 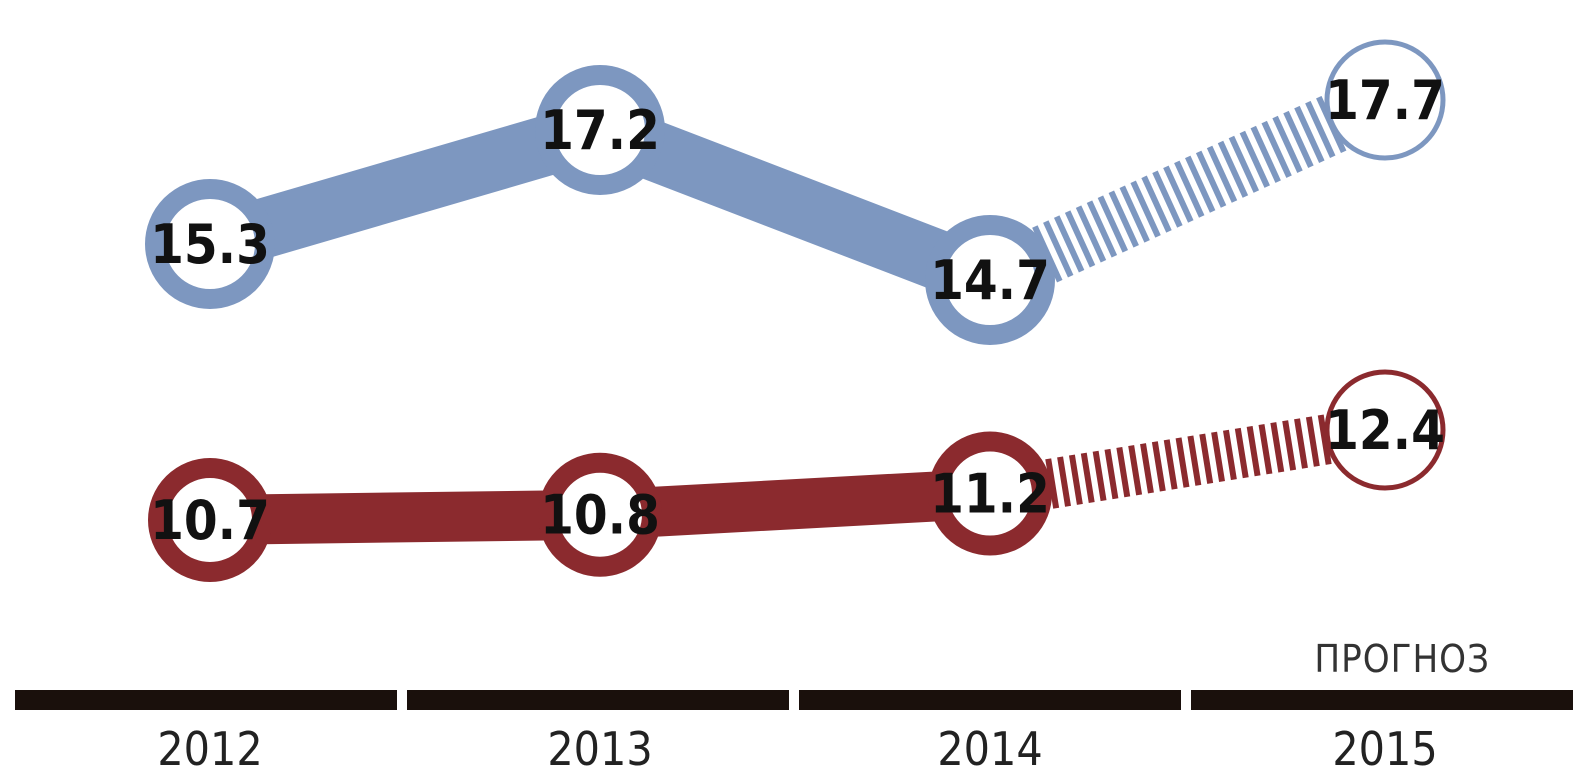 What do you see at coordinates (1384, 749) in the screenshot?
I see `tick-label: 2015` at bounding box center [1384, 749].